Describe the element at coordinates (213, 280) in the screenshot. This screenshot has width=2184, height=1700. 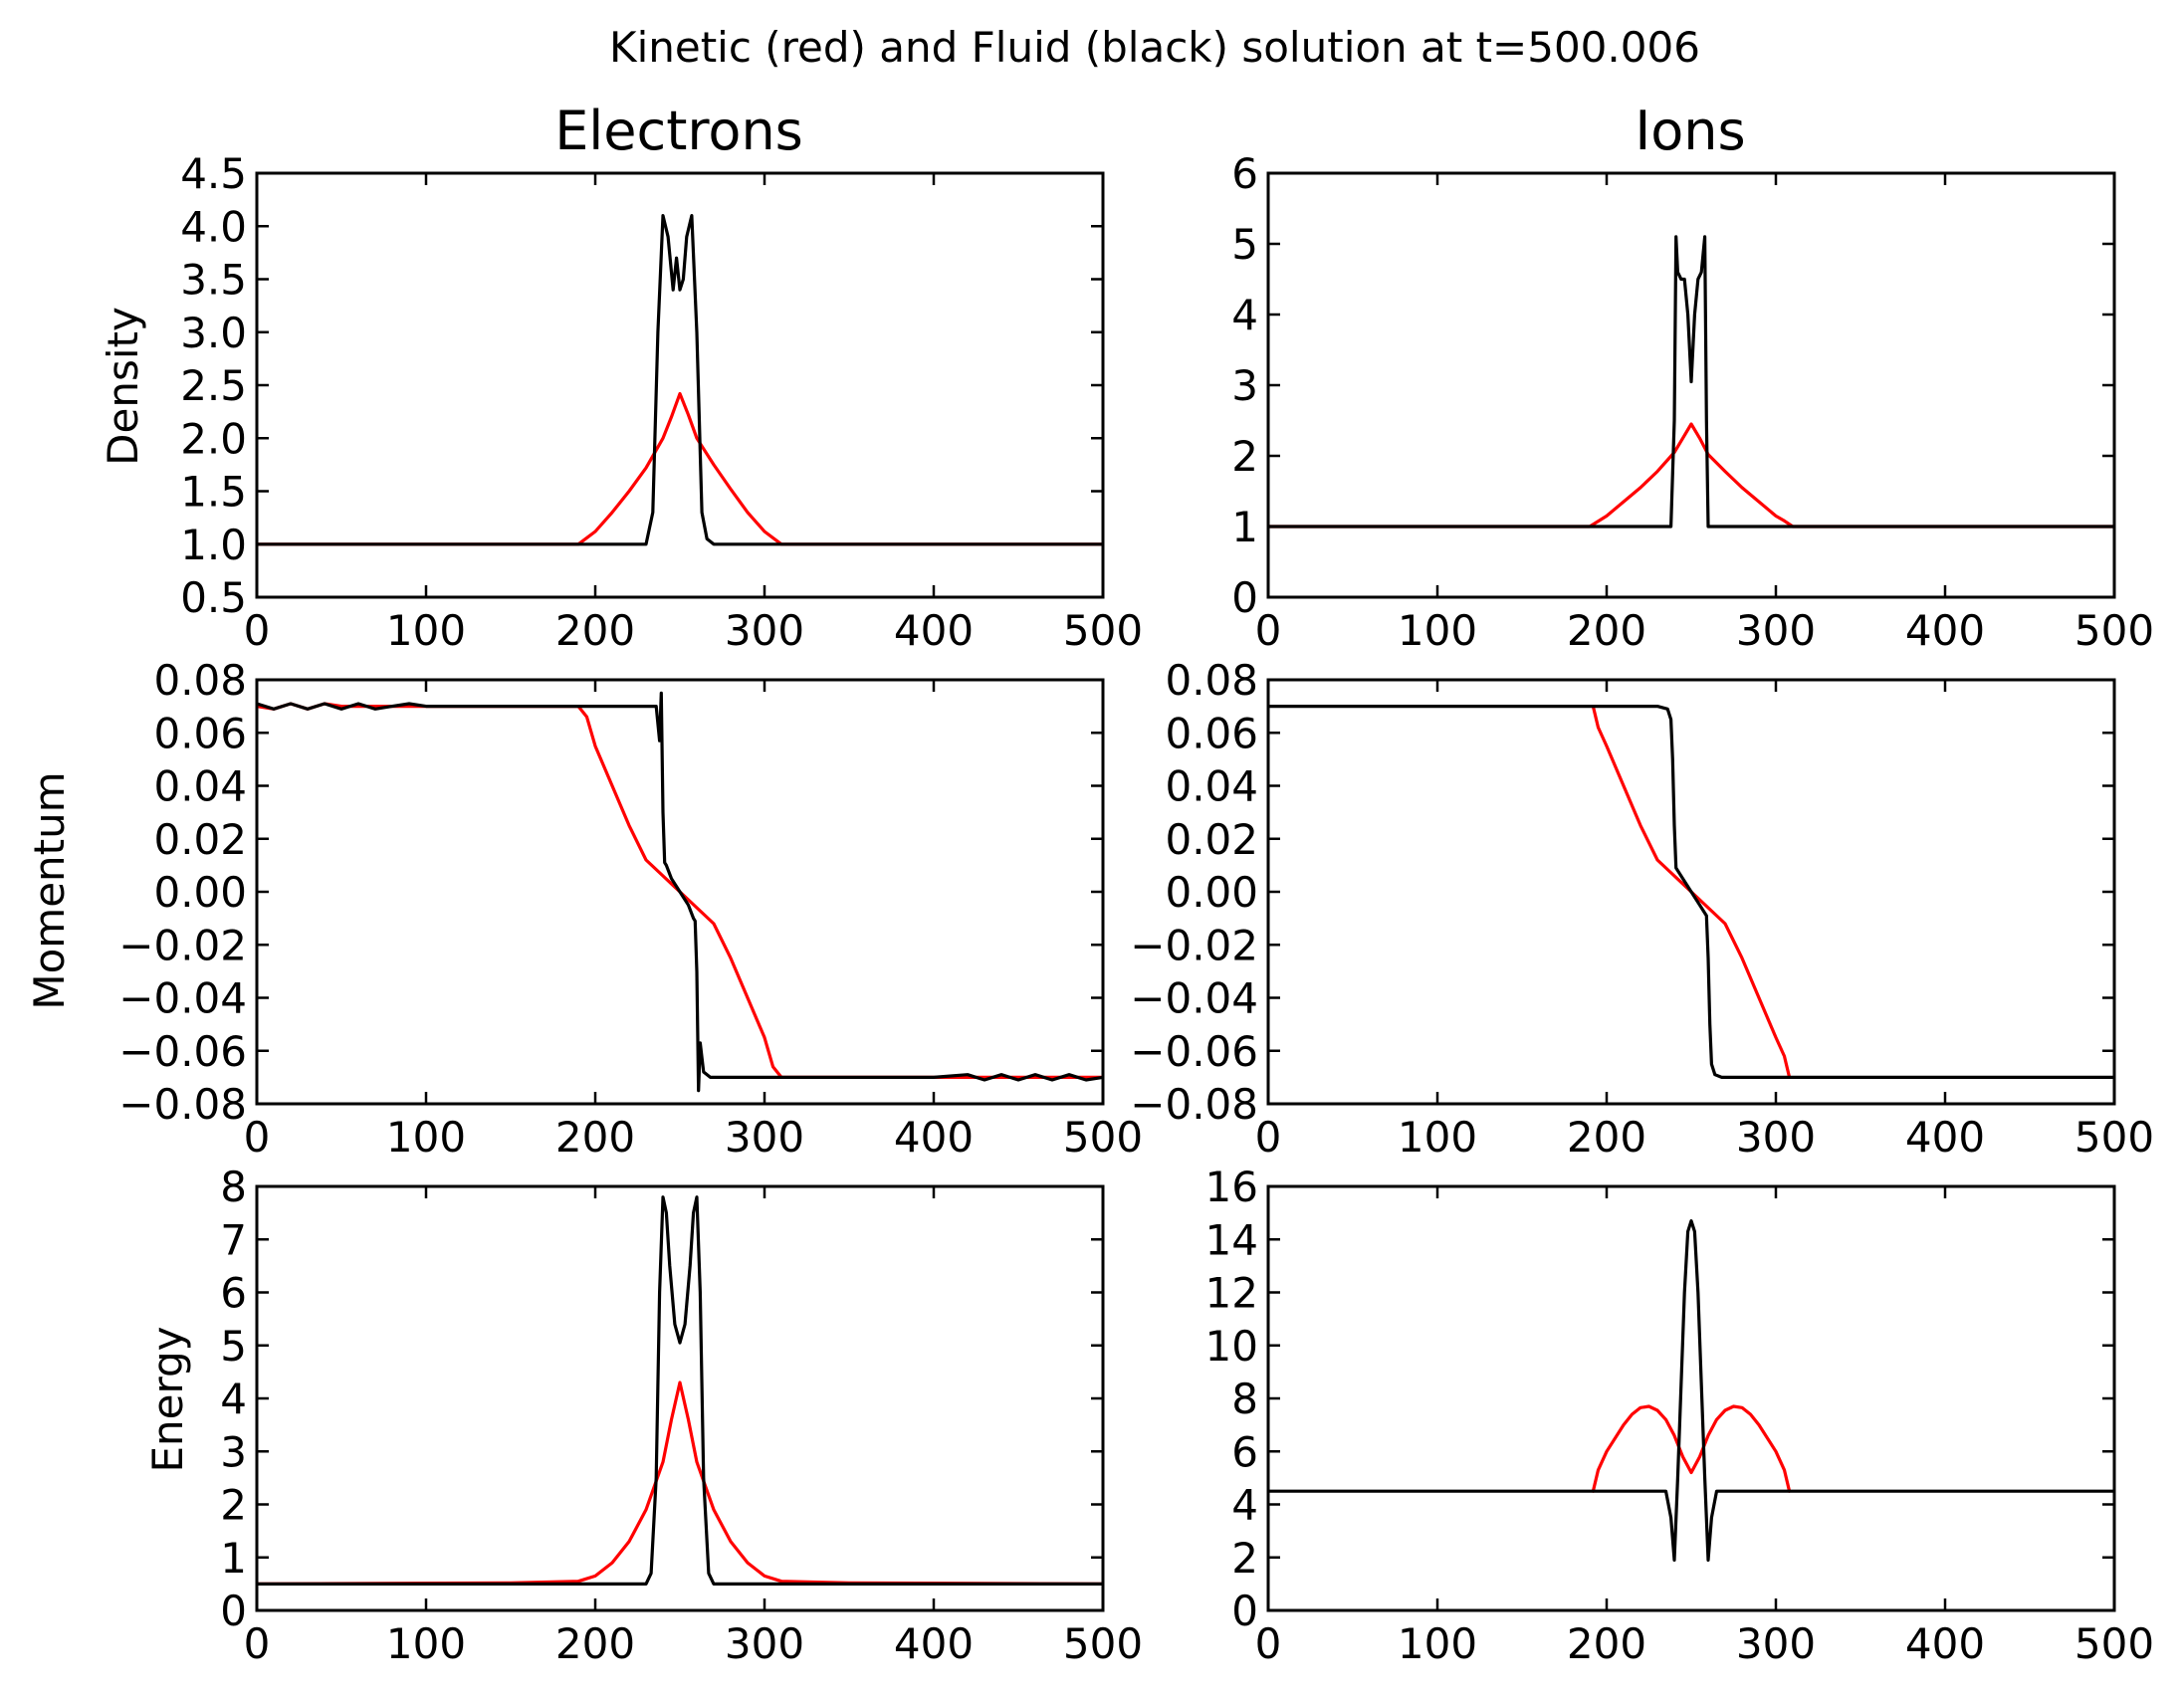
I see `y-tick-label: 3.5` at that location.